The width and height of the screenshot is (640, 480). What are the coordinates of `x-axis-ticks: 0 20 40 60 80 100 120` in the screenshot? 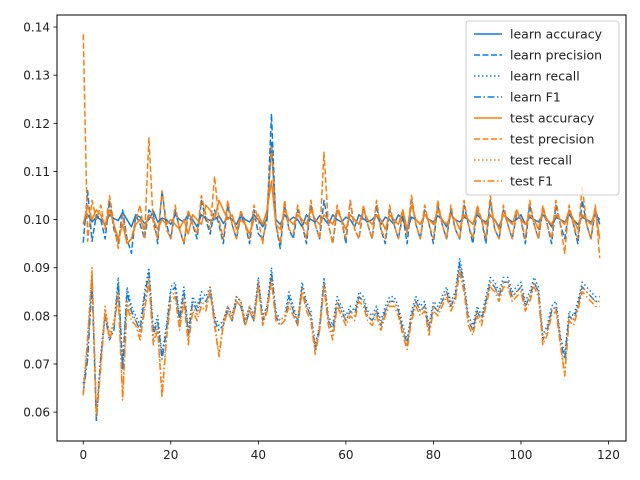 It's located at (349, 451).